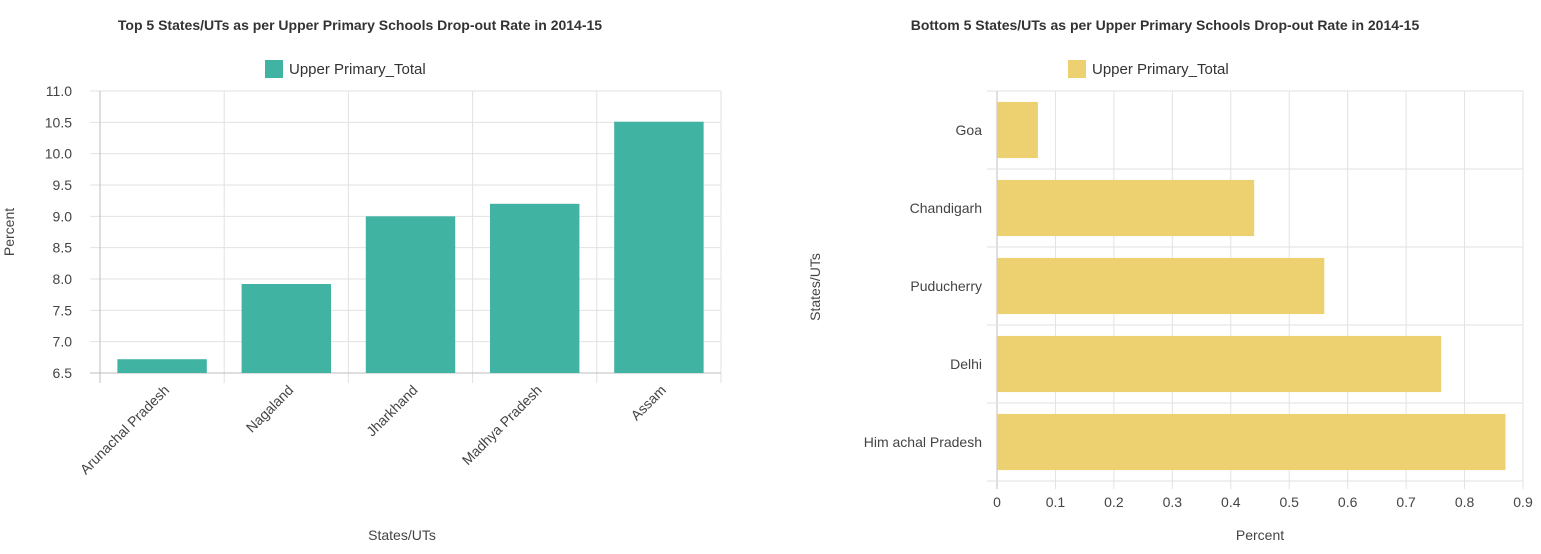 Image resolution: width=1541 pixels, height=554 pixels. What do you see at coordinates (63, 216) in the screenshot?
I see `y-tick-label: 9.0` at bounding box center [63, 216].